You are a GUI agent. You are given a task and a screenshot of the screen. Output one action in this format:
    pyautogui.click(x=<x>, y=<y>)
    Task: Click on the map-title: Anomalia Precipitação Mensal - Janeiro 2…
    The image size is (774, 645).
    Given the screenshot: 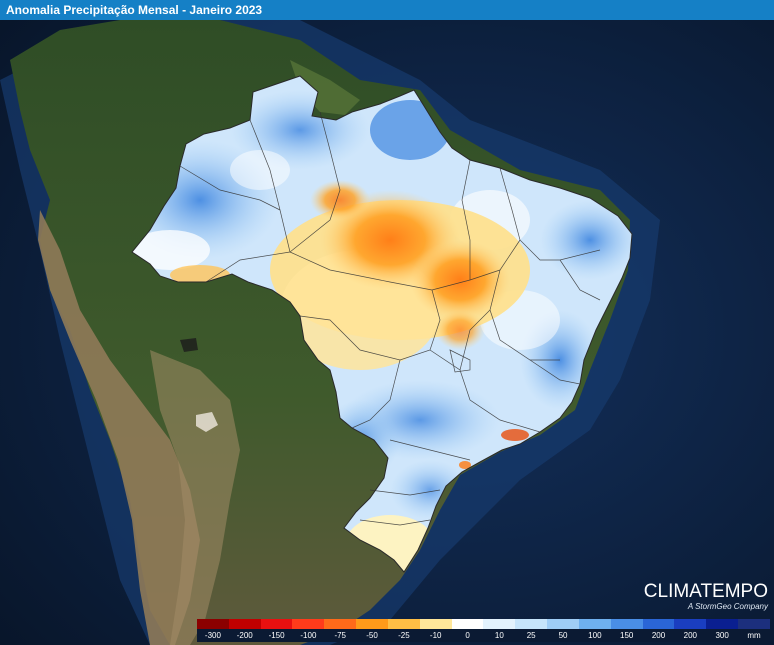 What is the action you would take?
    pyautogui.click(x=387, y=10)
    